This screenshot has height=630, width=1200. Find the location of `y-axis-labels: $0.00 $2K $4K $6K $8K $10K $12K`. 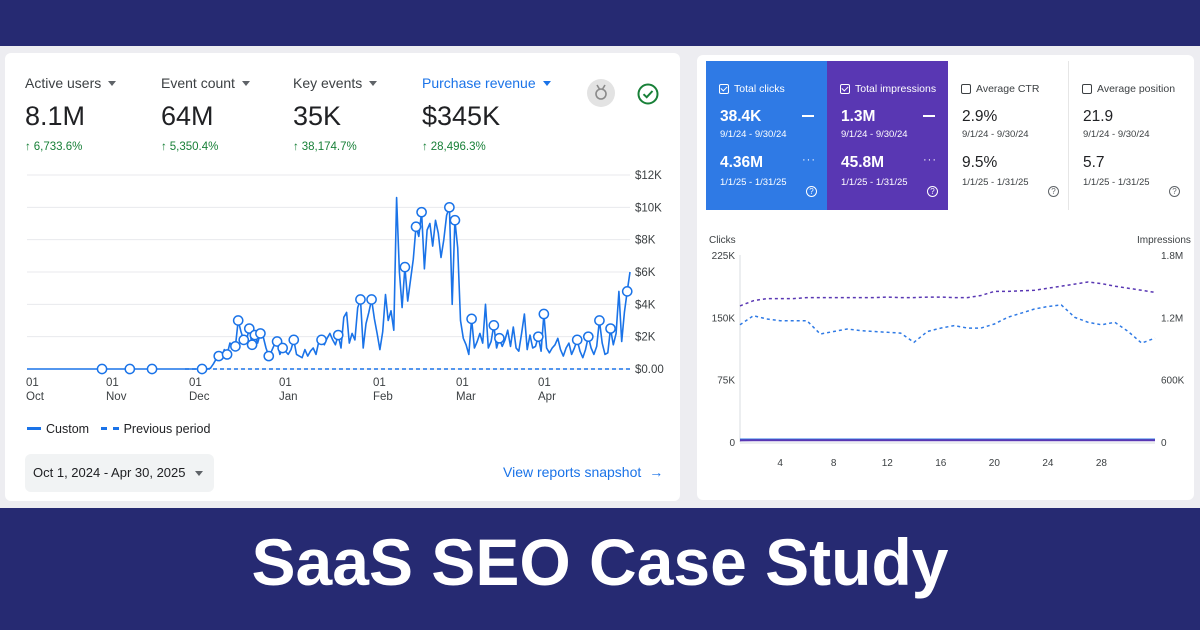

y-axis-labels: $0.00 $2K $4K $6K $8K $10K $12K is located at coordinates (649, 273).